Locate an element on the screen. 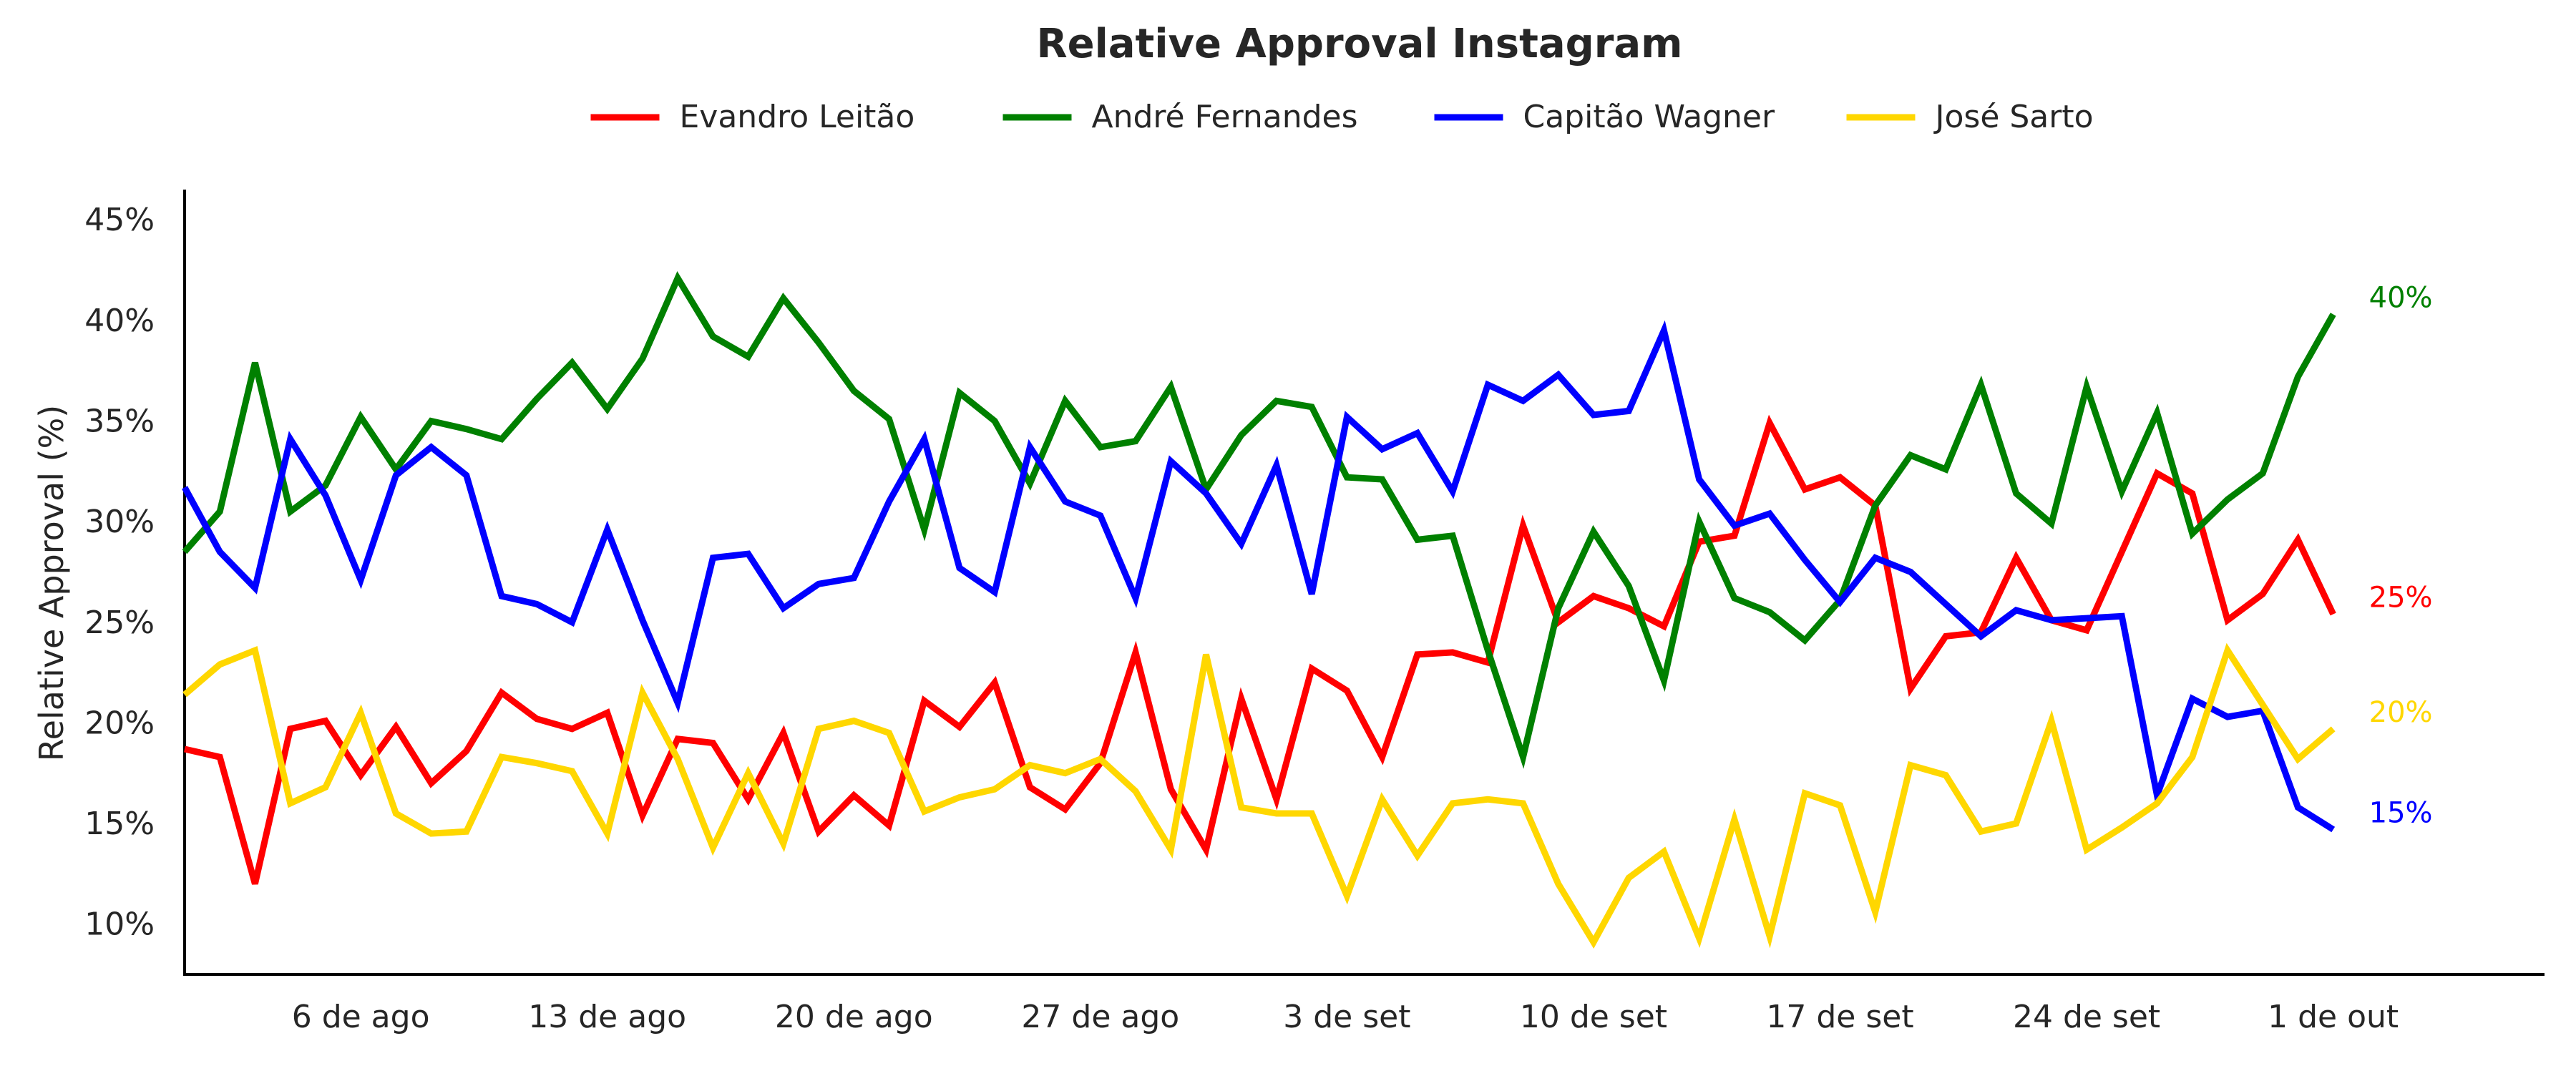  x-tick-label: 1 de out is located at coordinates (2333, 1017).